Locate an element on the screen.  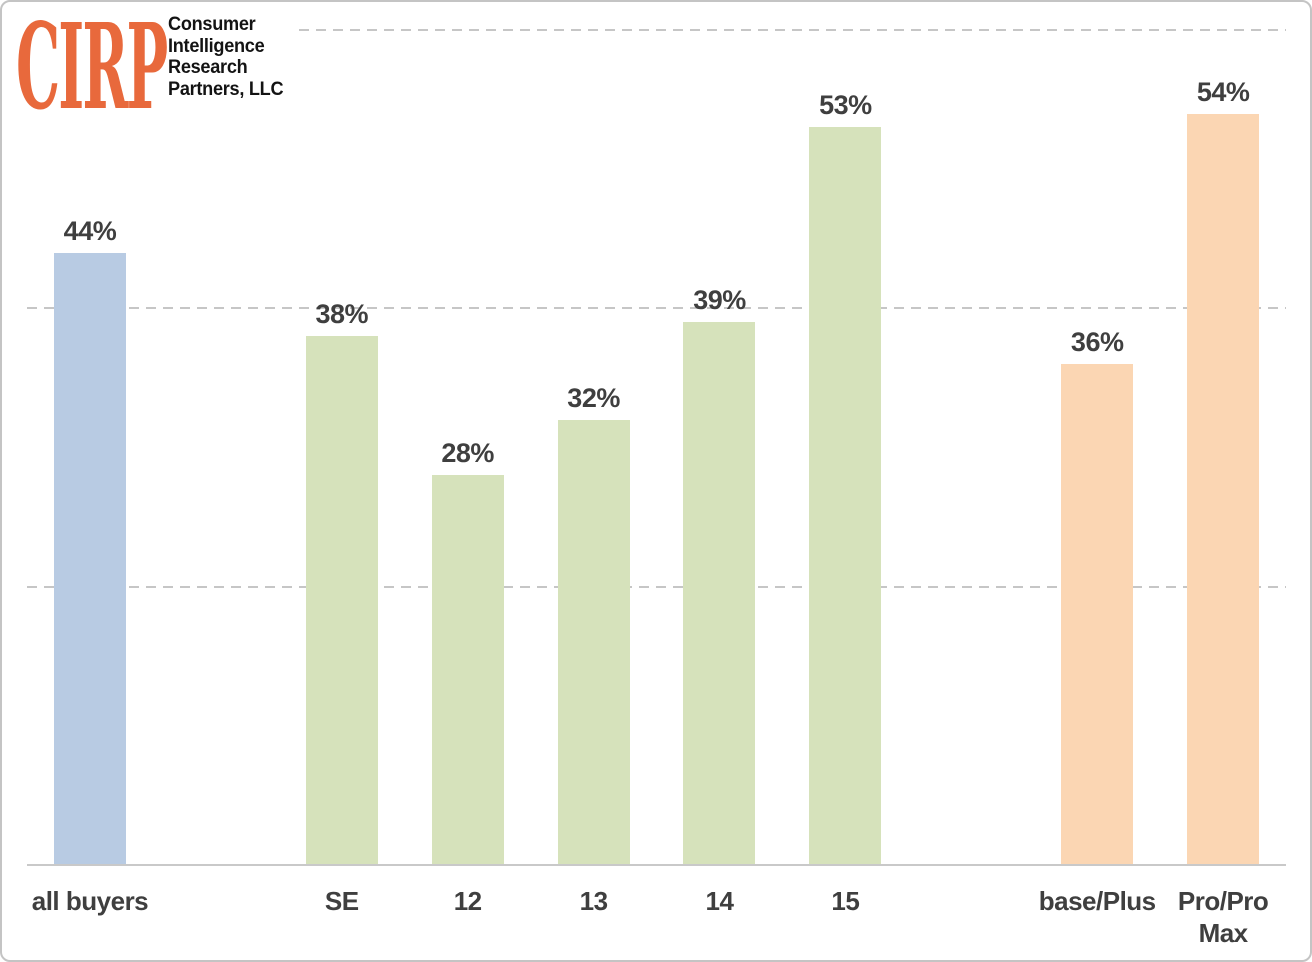
x-axis-label: 13 is located at coordinates (593, 901).